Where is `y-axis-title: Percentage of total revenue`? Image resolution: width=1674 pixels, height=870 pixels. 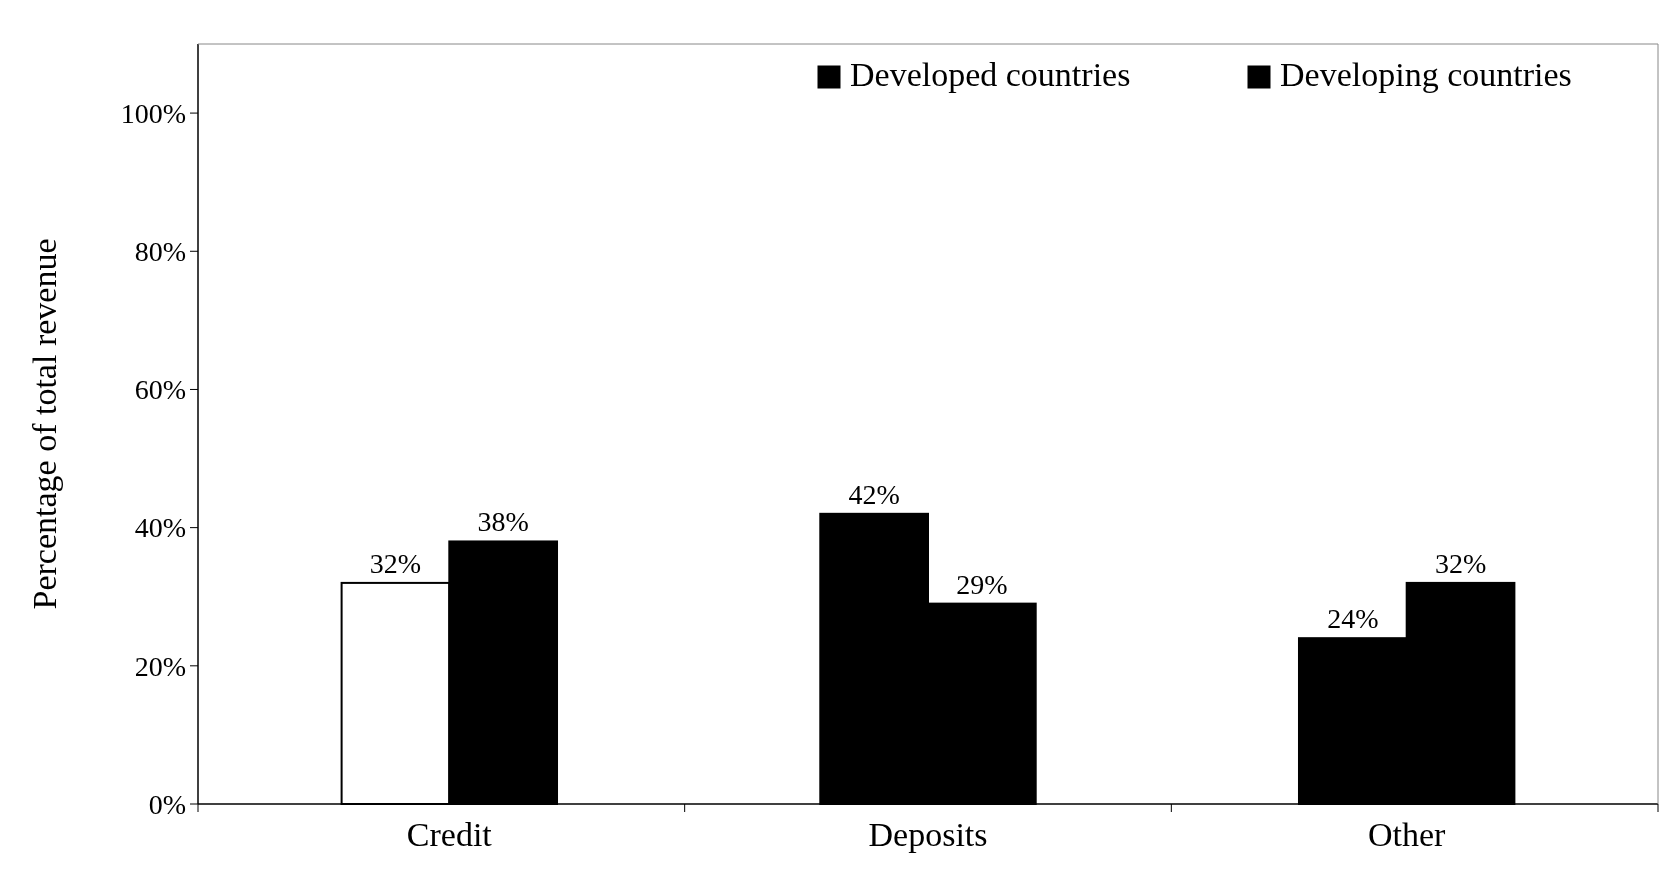
y-axis-title: Percentage of total revenue is located at coordinates (44, 424).